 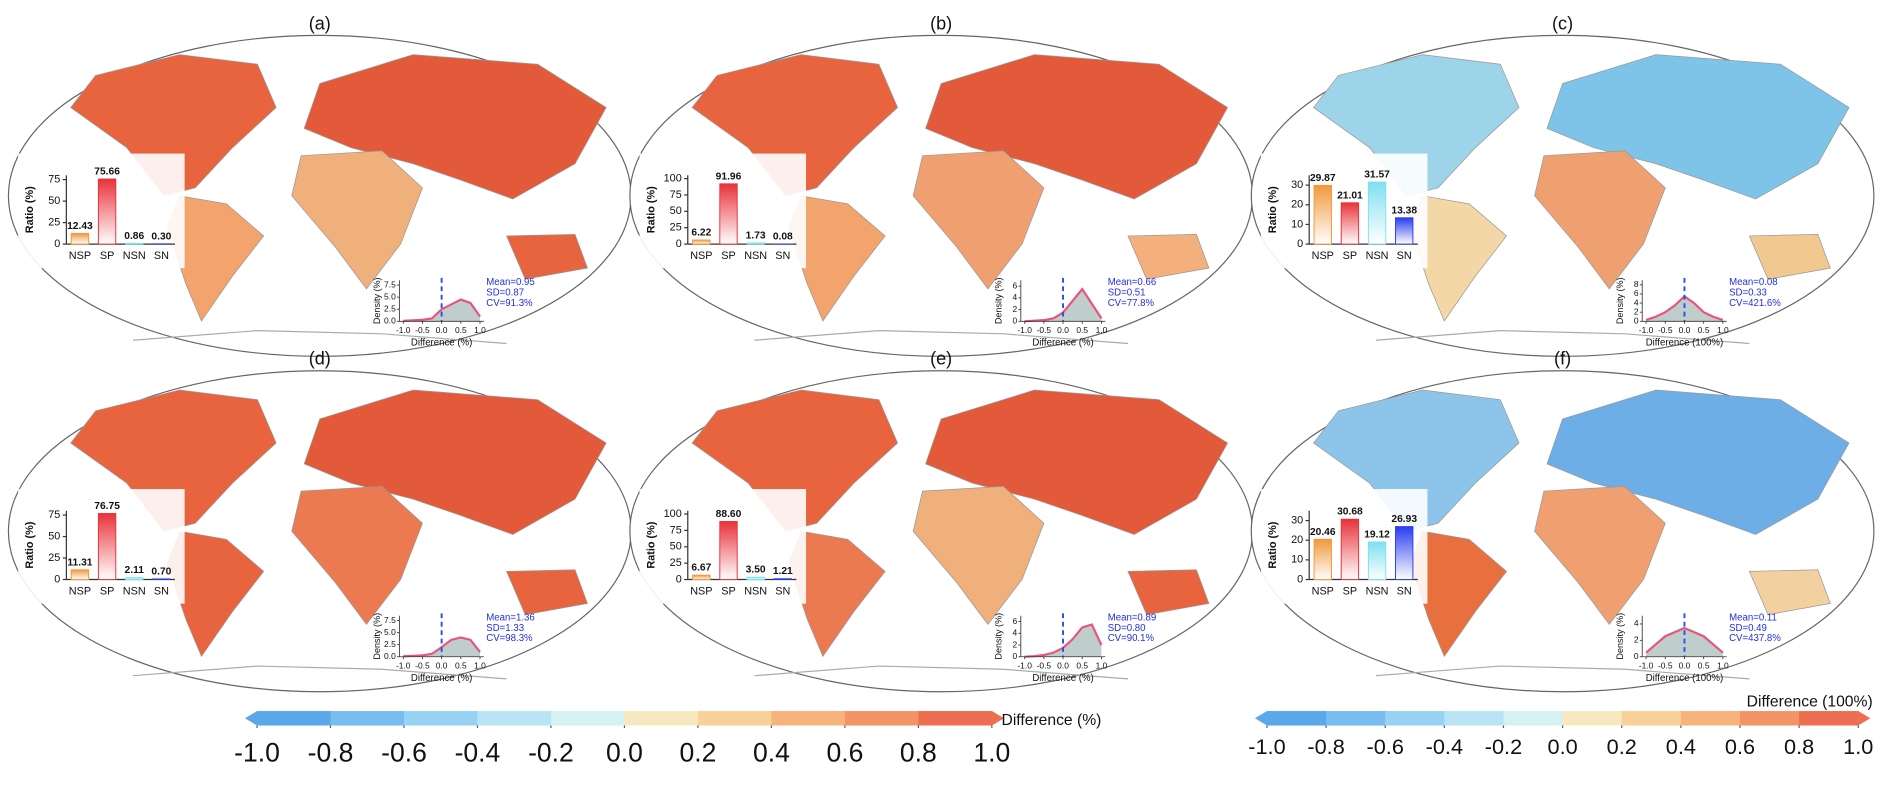 I want to click on density-area, so click(x=1684, y=309).